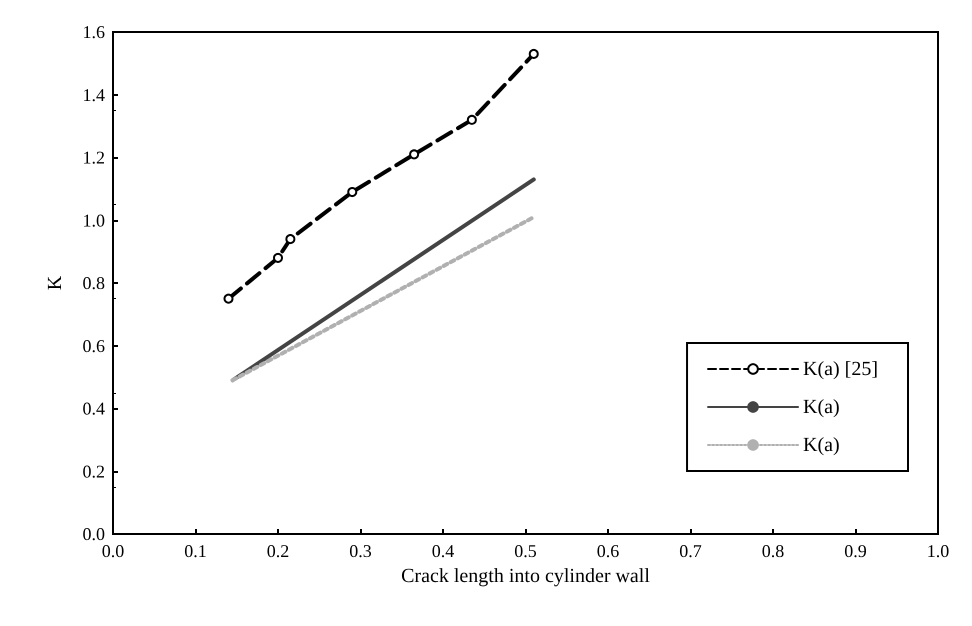  What do you see at coordinates (443, 551) in the screenshot?
I see `x-tick-label: 0.4` at bounding box center [443, 551].